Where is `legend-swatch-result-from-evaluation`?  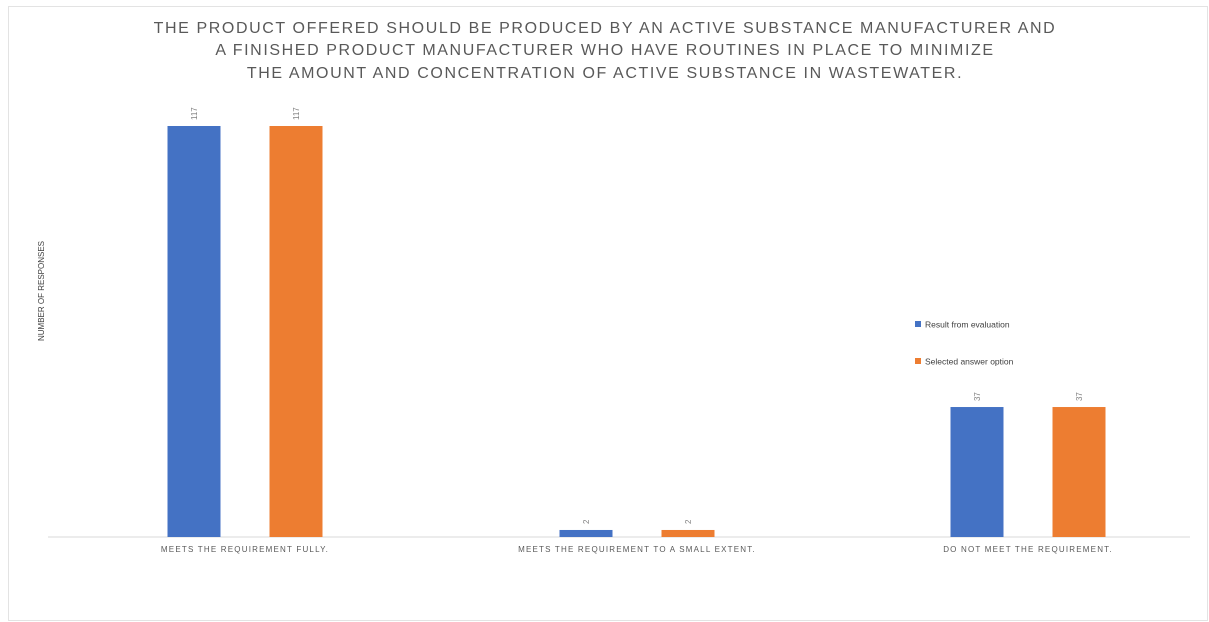 legend-swatch-result-from-evaluation is located at coordinates (918, 324).